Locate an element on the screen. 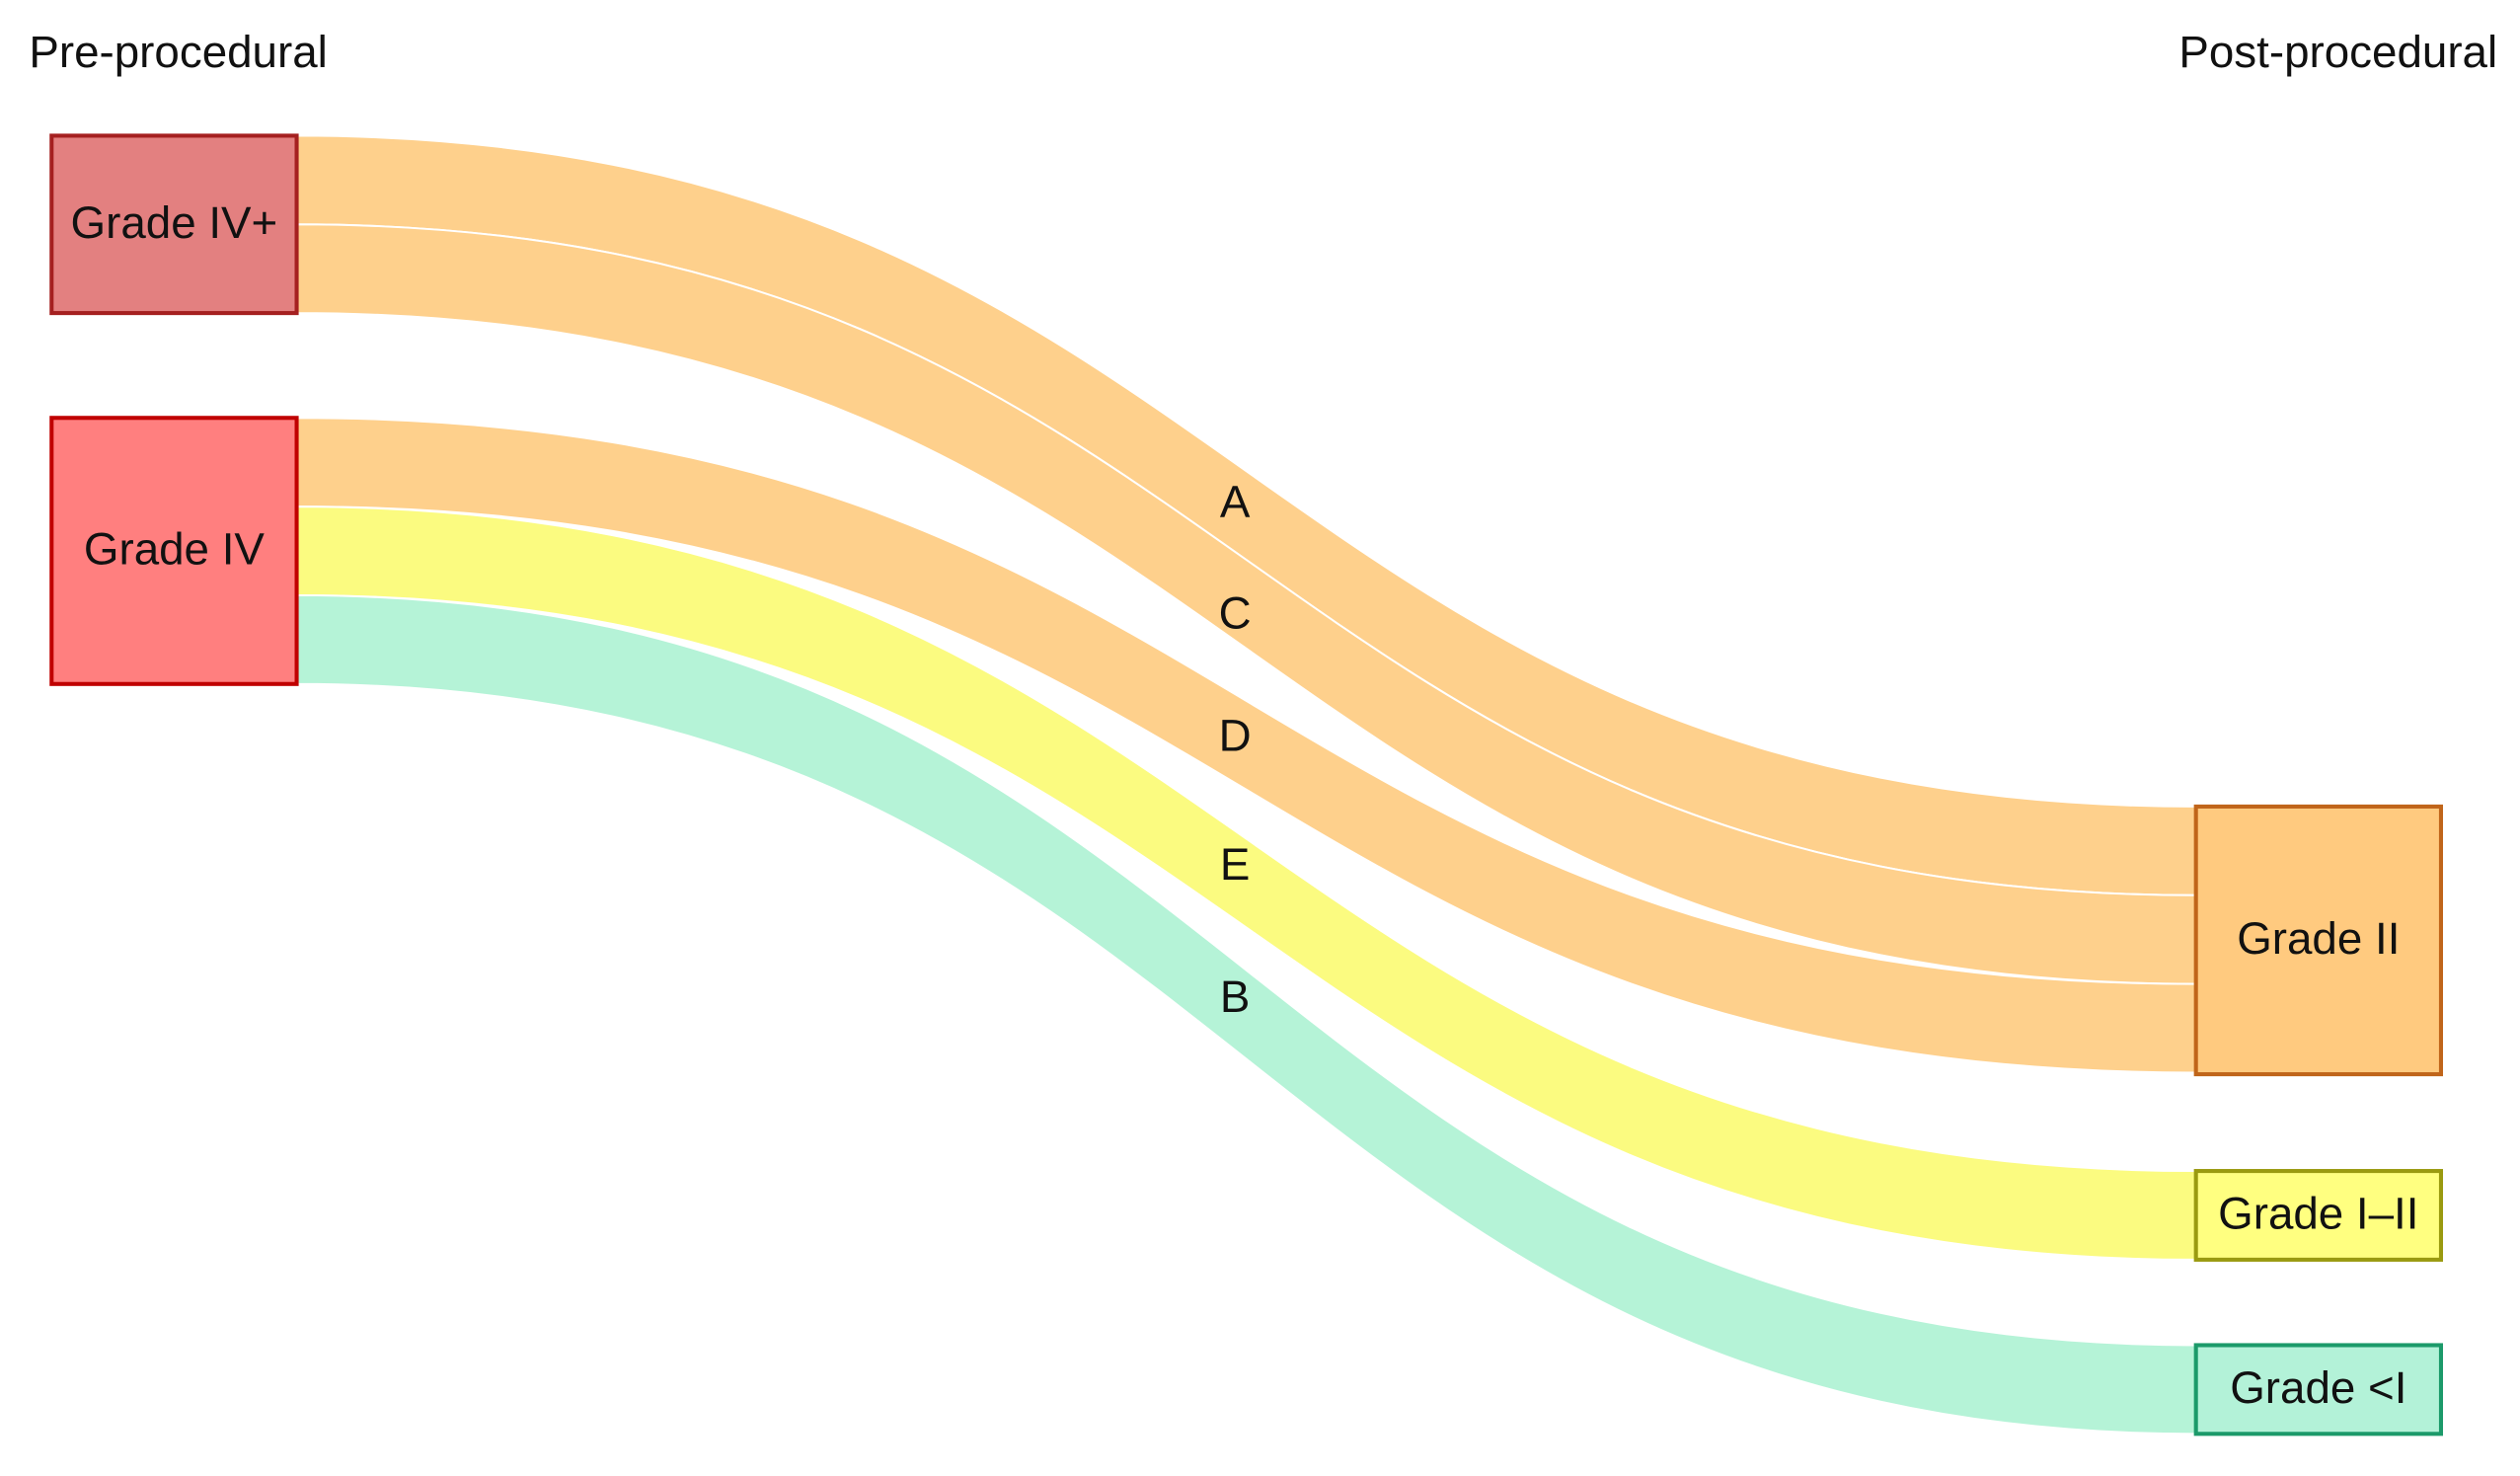 The height and width of the screenshot is (1476, 2520). link-label: B is located at coordinates (1235, 996).